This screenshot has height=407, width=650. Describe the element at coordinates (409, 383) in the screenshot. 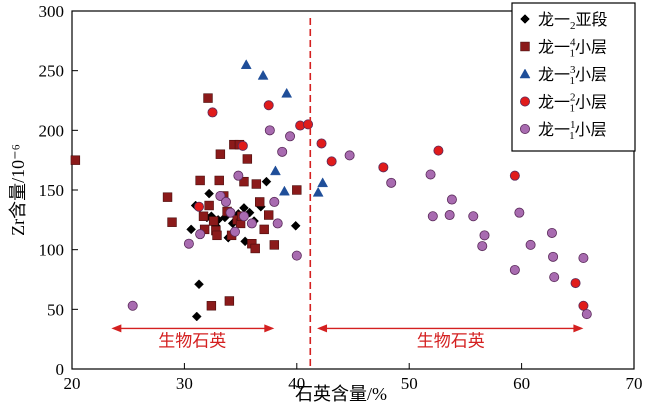

I see `x-tick-label: 50` at that location.